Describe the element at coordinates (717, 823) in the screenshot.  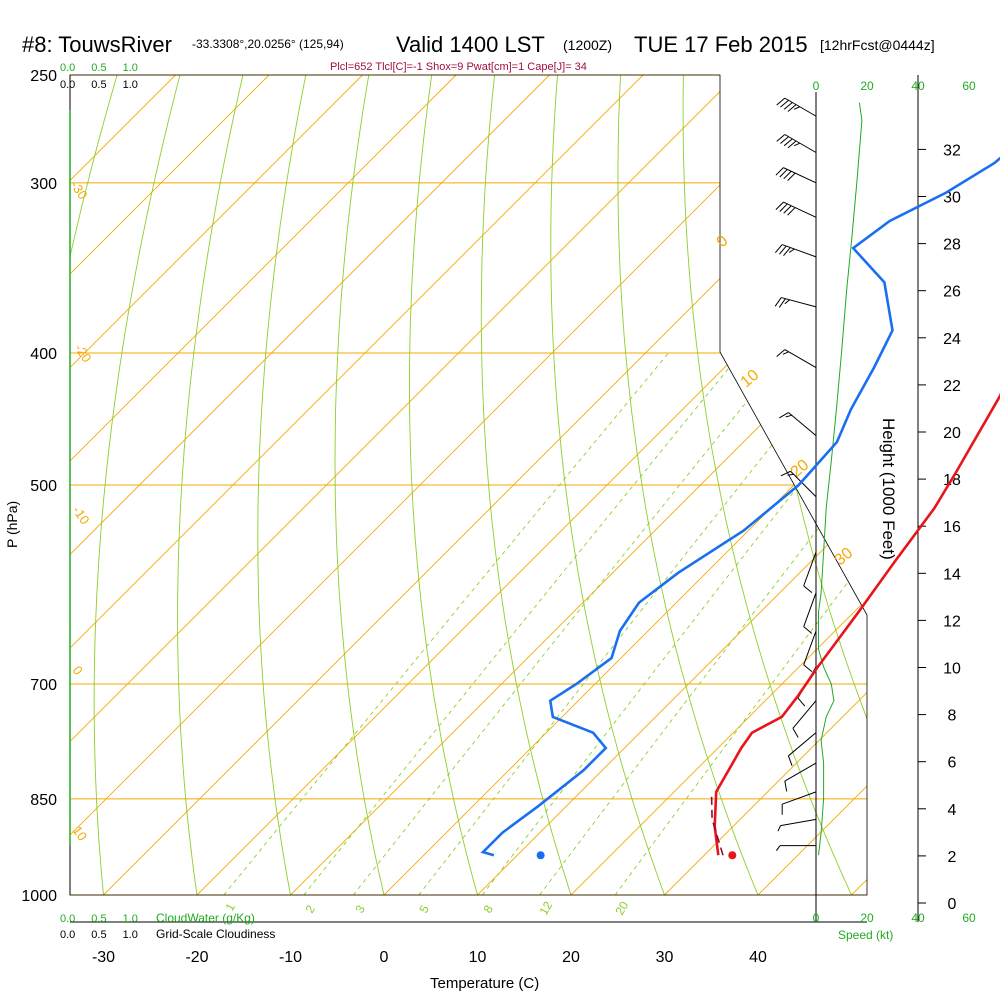
I see `parcel-line` at that location.